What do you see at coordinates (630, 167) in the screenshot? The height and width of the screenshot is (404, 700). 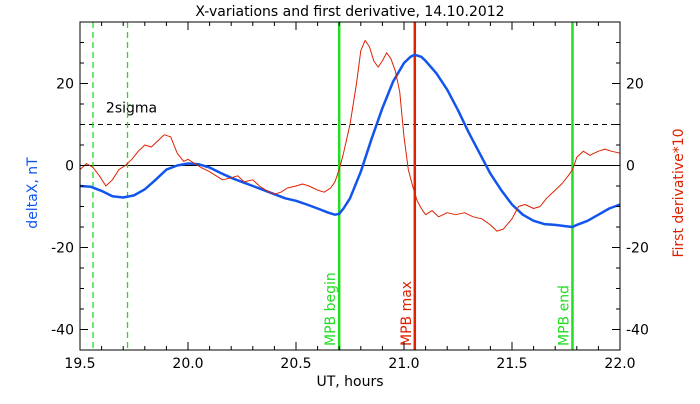 I see `y-tick-label-right: 0` at bounding box center [630, 167].